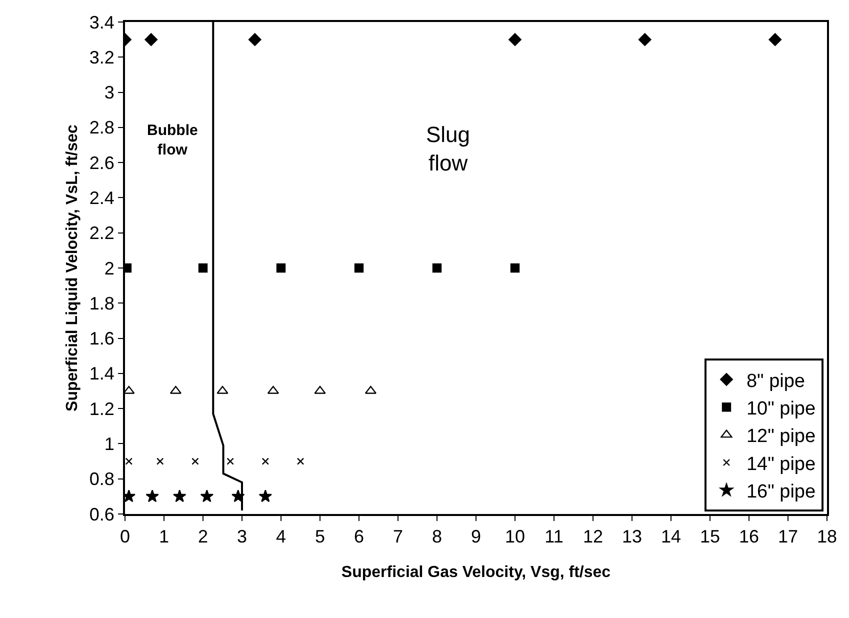  I want to click on x-tick-label: 2, so click(203, 536).